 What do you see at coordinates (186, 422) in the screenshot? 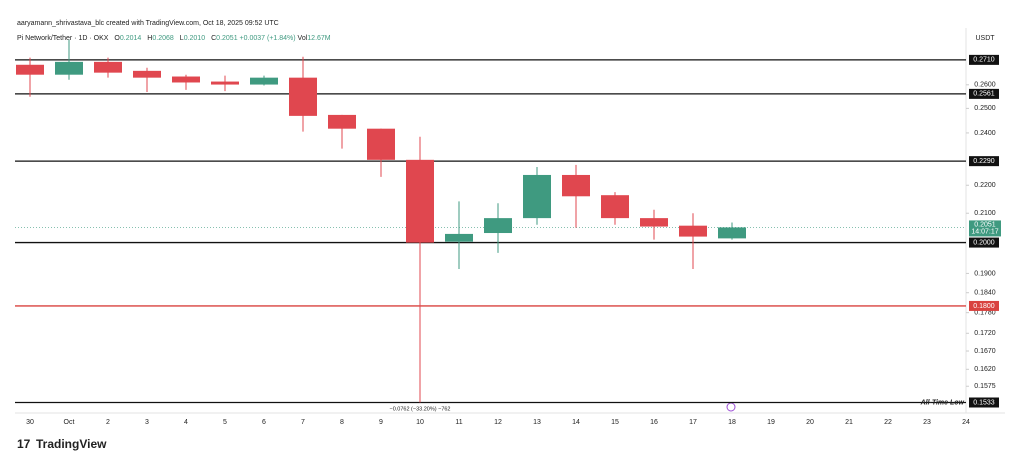
I see `x-tick-label: 4` at bounding box center [186, 422].